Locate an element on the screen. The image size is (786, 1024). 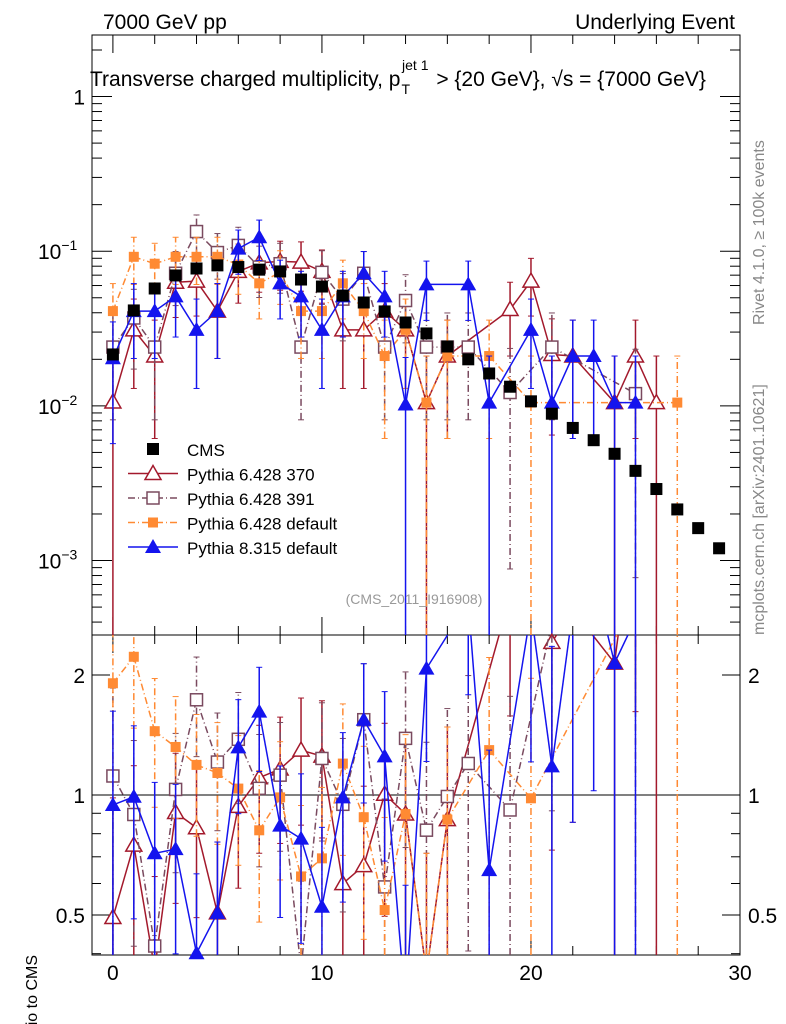
legend-label: Pythia 6.428 391 is located at coordinates (251, 499).